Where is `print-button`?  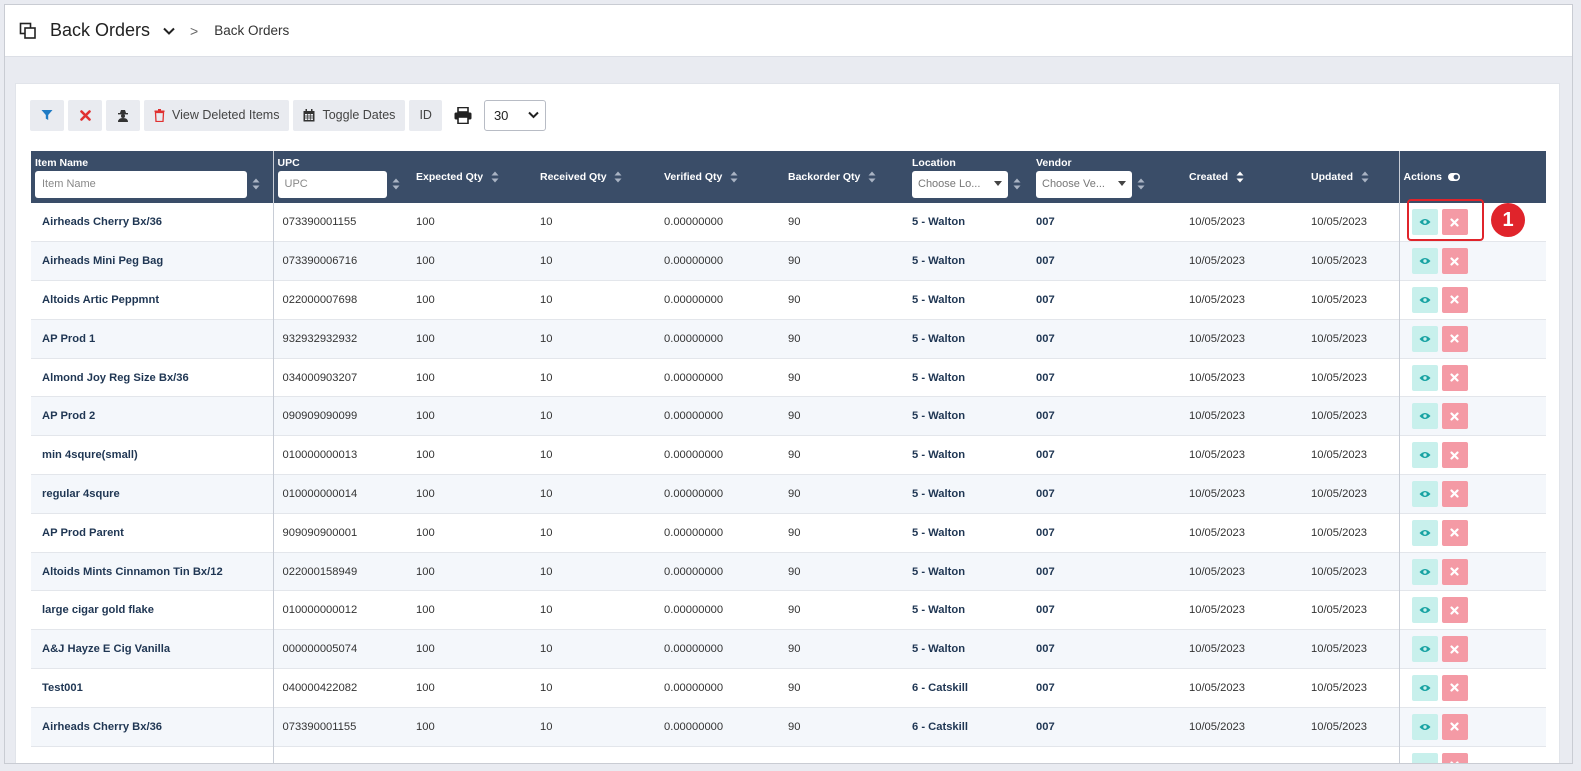
print-button is located at coordinates (464, 115).